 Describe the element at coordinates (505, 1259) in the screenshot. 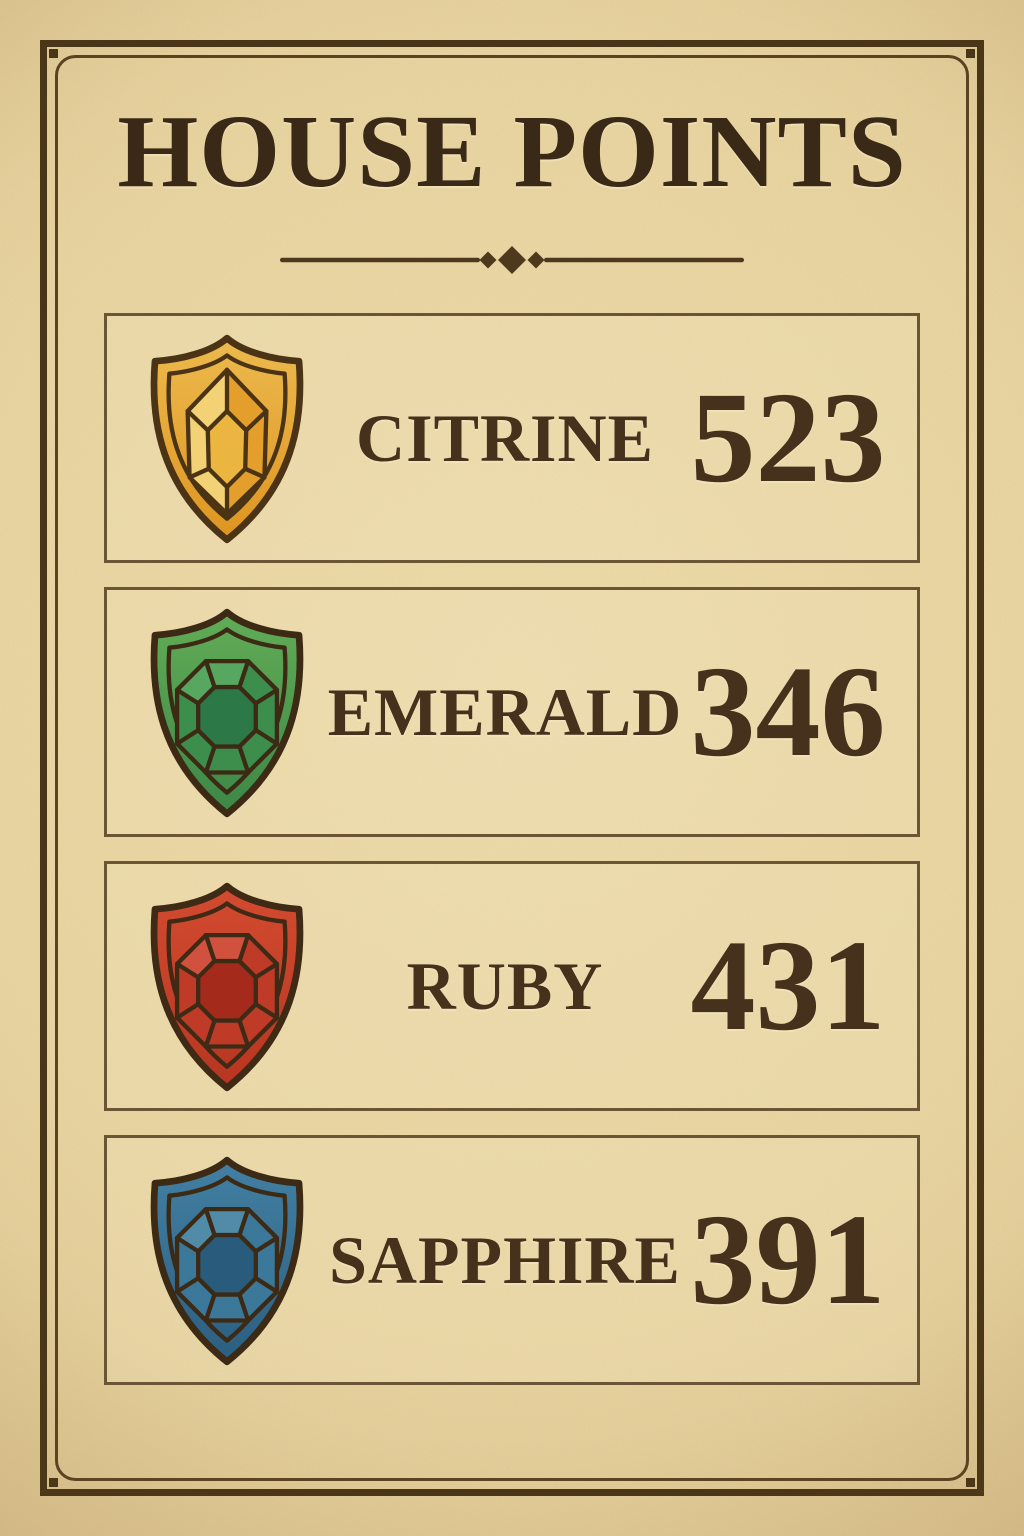

I see `house-name: SAPPHIRE` at that location.